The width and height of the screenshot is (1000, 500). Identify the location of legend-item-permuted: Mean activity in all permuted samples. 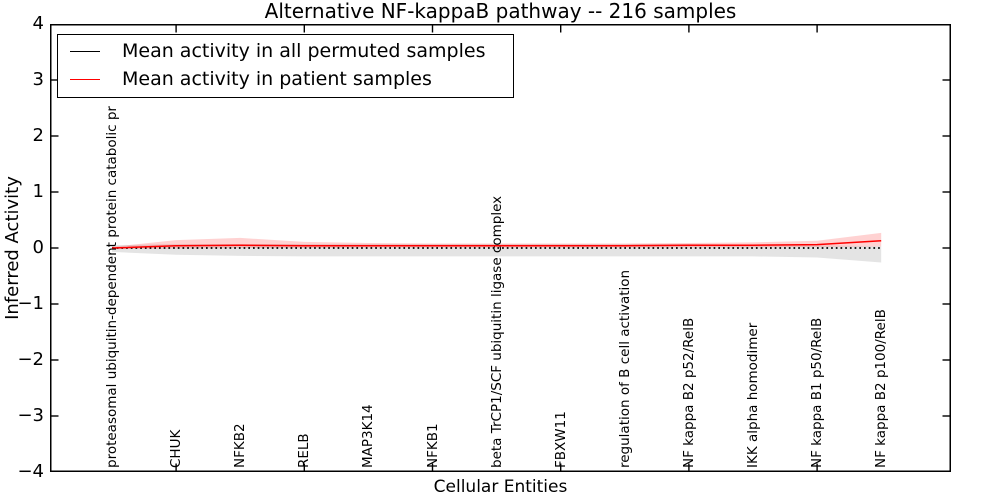
(277, 51).